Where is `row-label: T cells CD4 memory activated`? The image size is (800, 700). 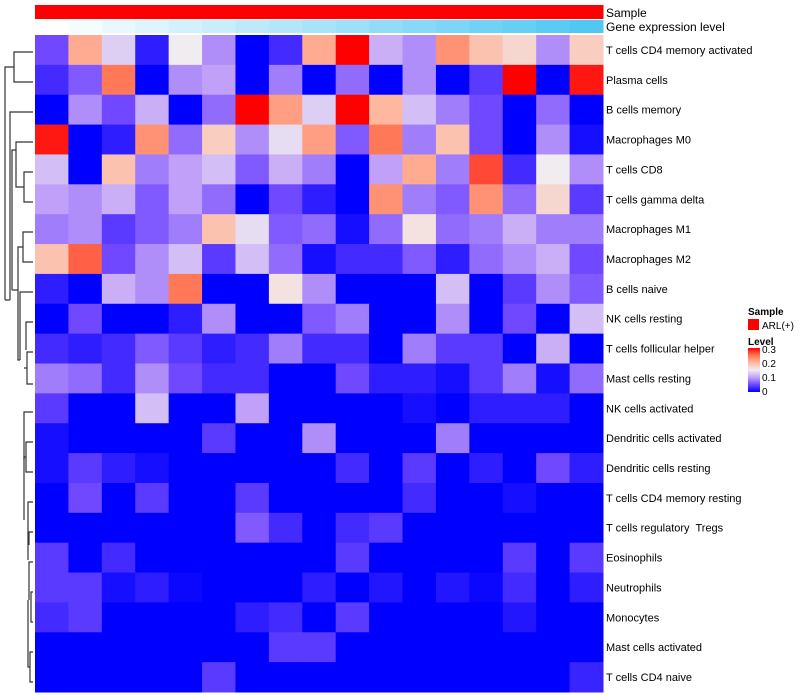 row-label: T cells CD4 memory activated is located at coordinates (679, 51).